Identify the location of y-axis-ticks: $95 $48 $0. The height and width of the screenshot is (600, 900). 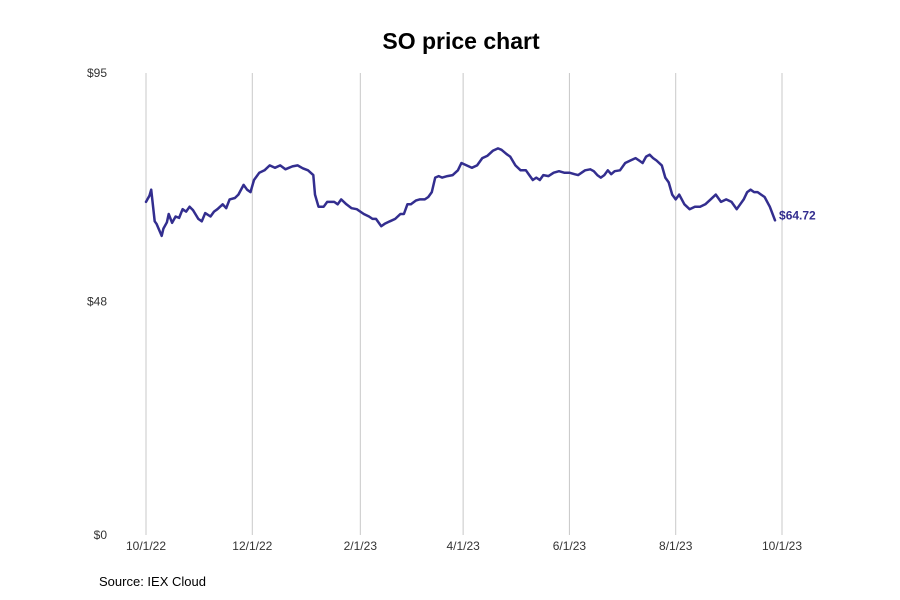
(97, 304).